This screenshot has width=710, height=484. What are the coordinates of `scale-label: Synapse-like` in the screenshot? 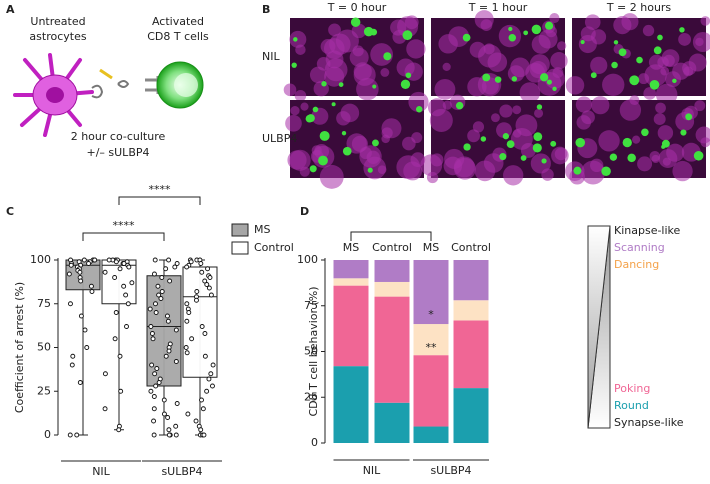 It's located at (649, 422).